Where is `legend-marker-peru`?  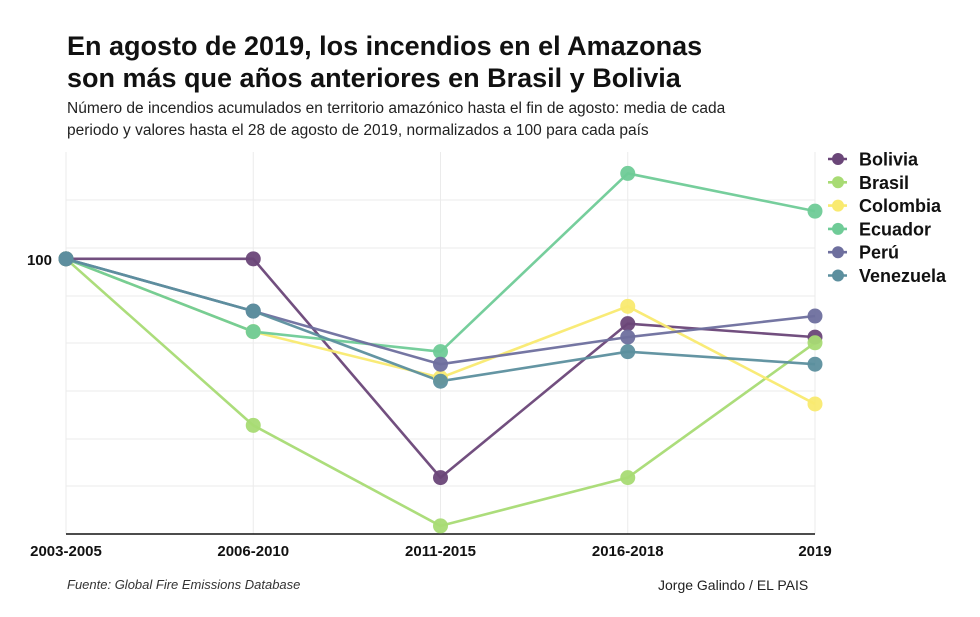
legend-marker-peru is located at coordinates (838, 252).